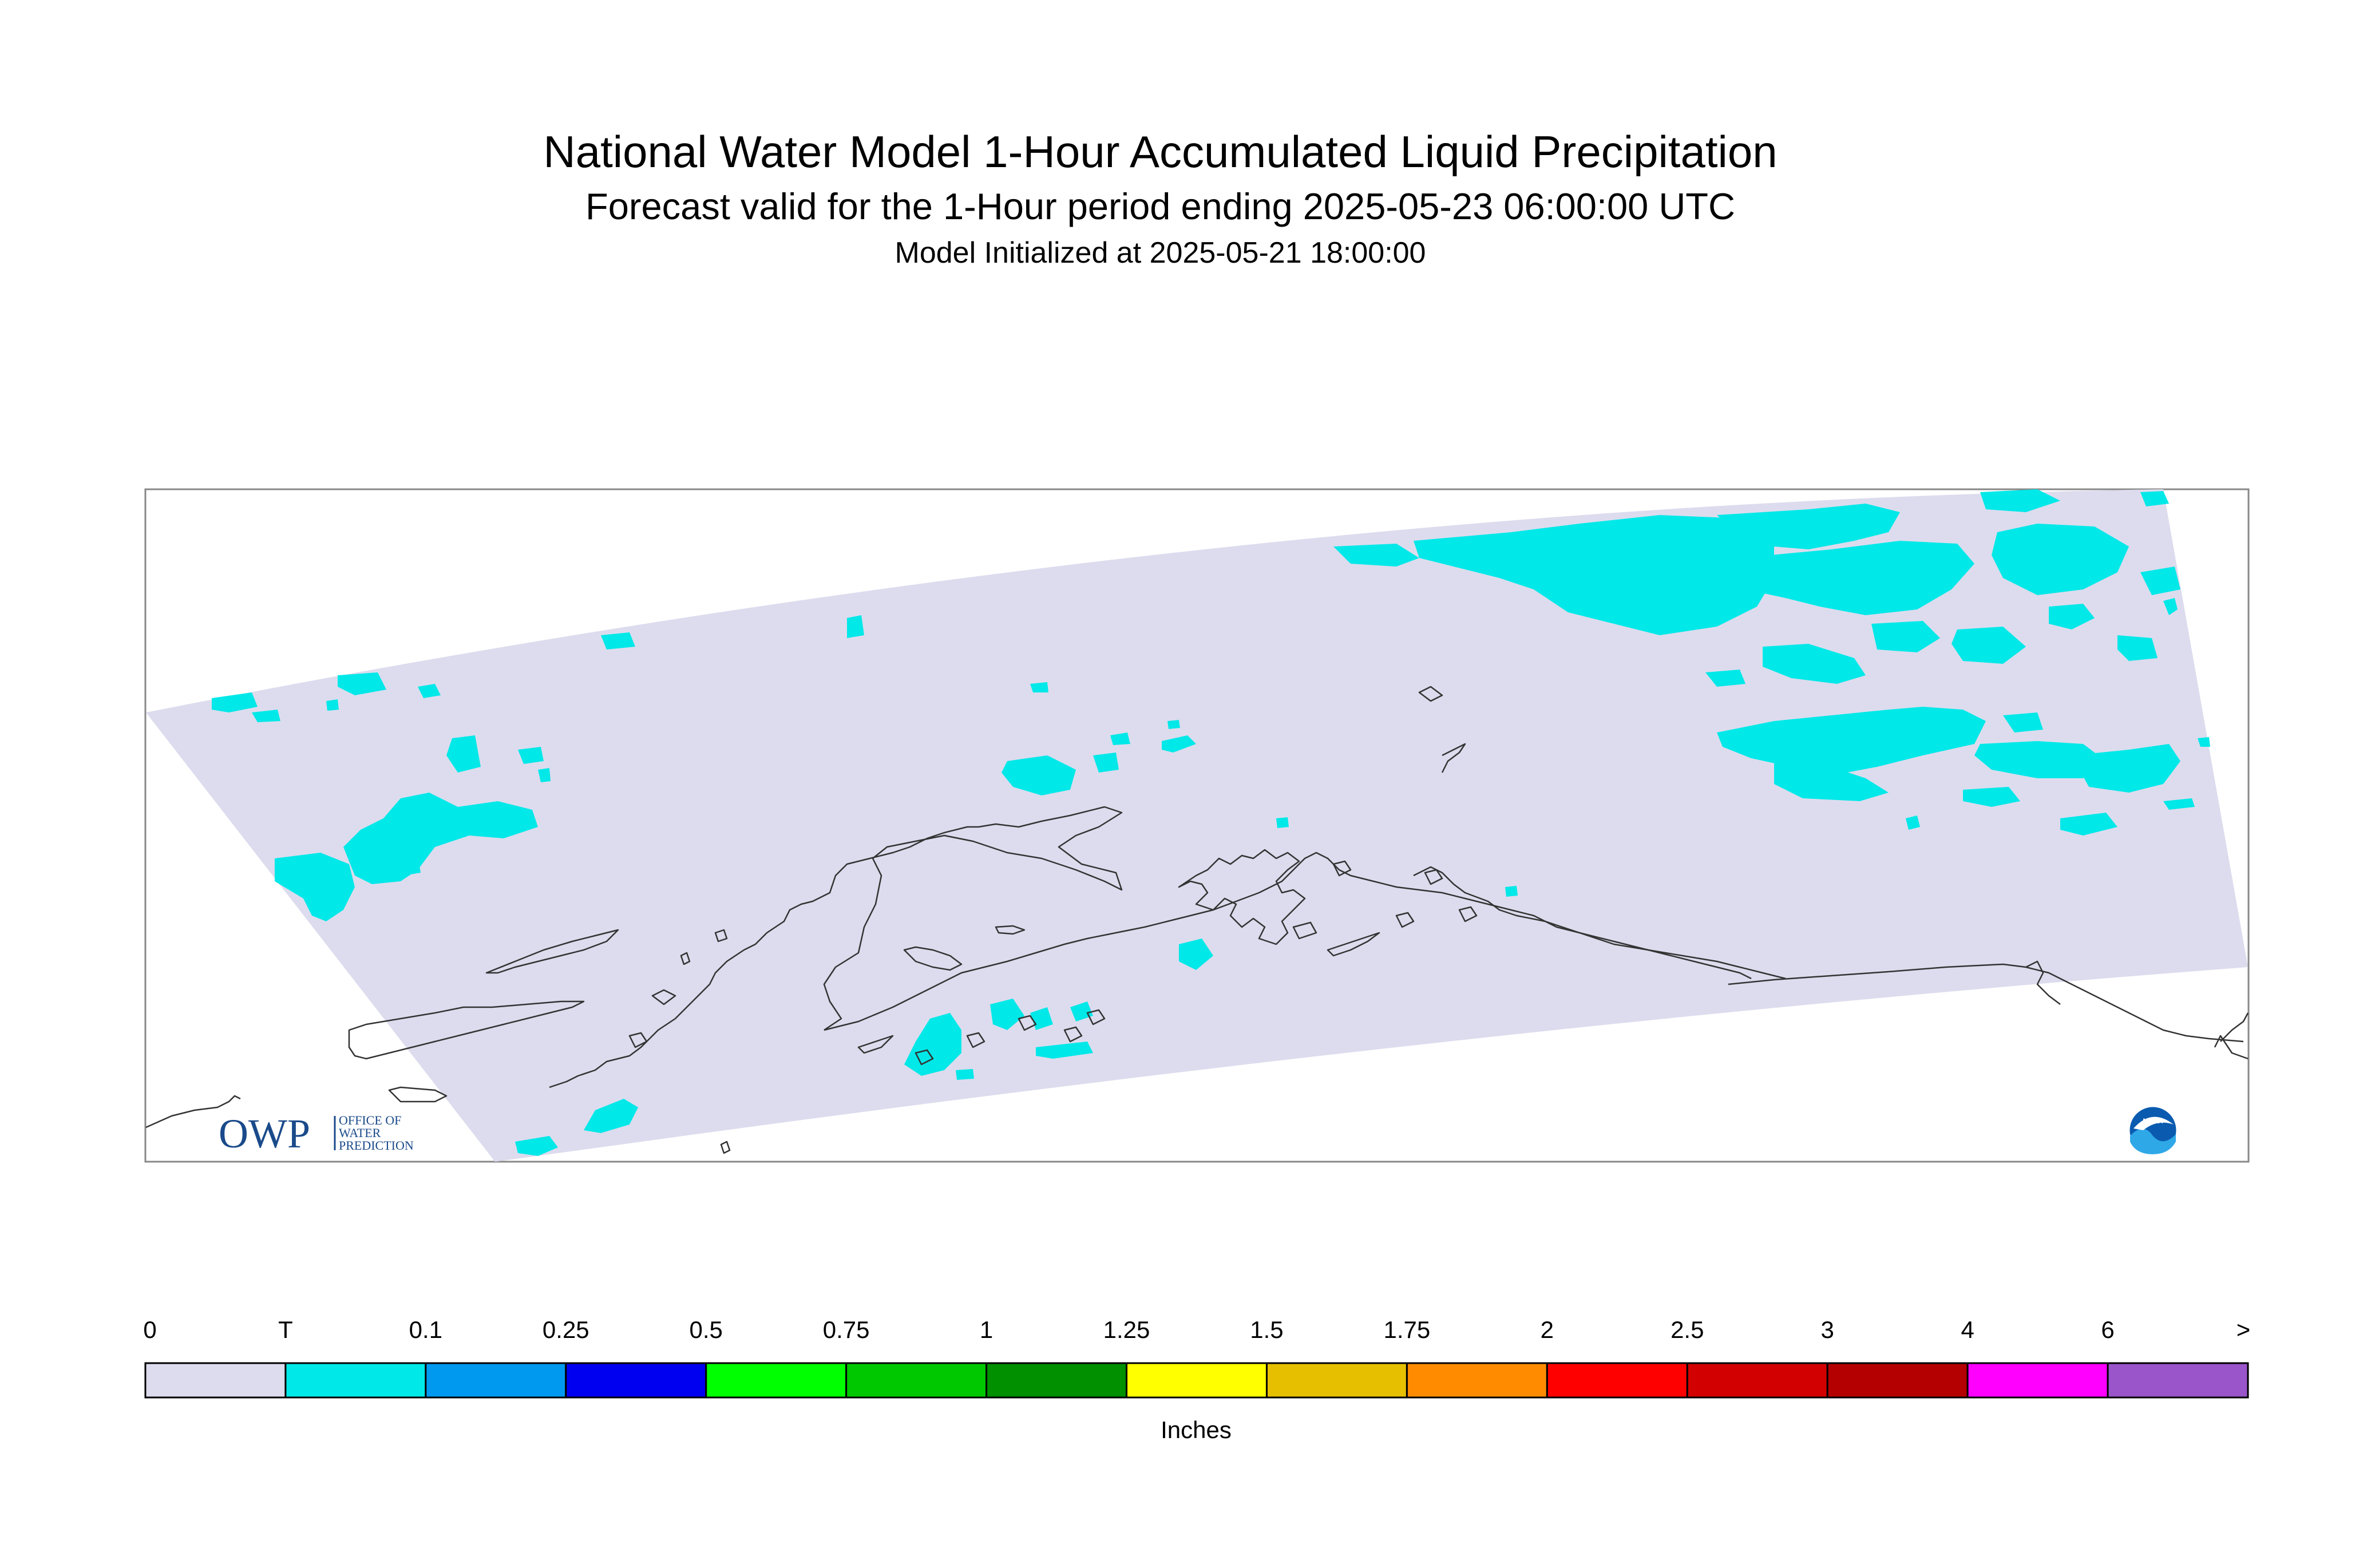  I want to click on legend-tick-label: 3, so click(1827, 1329).